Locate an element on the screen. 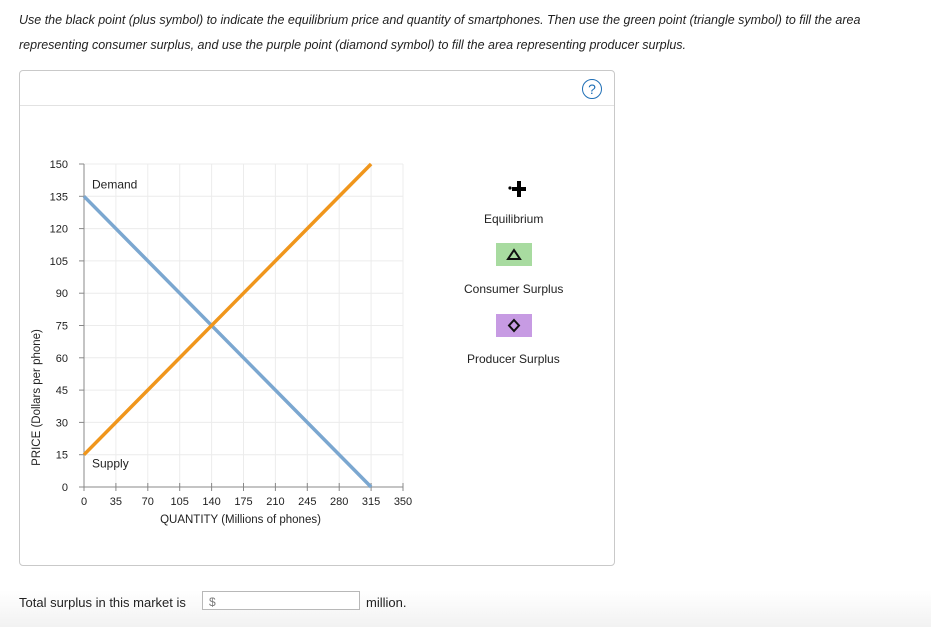  y-tick-label: 0 is located at coordinates (65, 488).